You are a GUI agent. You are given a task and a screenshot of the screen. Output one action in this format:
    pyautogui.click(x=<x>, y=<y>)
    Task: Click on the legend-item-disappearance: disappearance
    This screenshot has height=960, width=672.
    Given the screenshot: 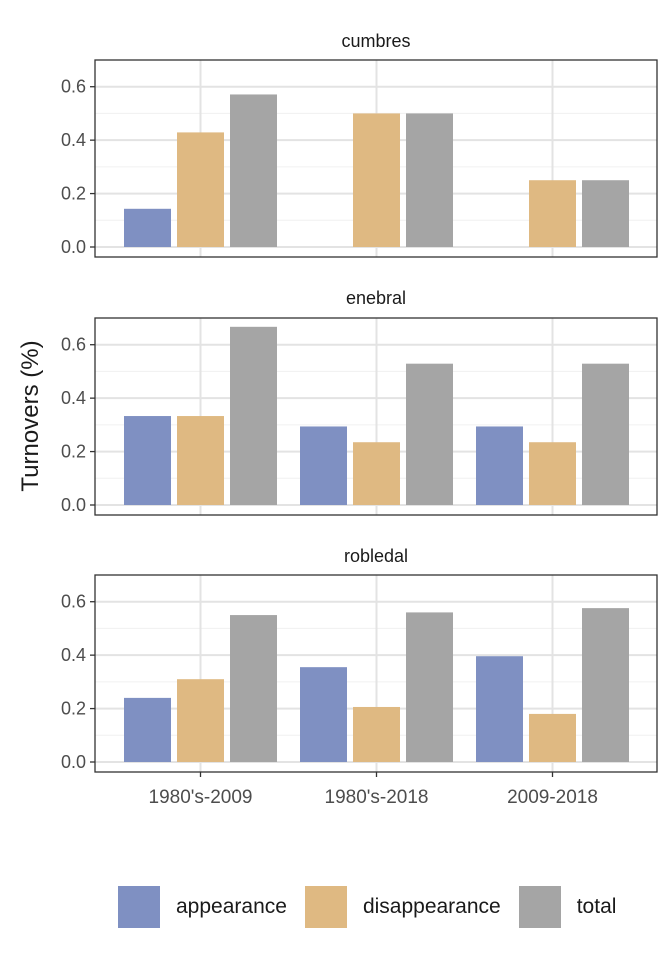 What is the action you would take?
    pyautogui.click(x=402, y=907)
    